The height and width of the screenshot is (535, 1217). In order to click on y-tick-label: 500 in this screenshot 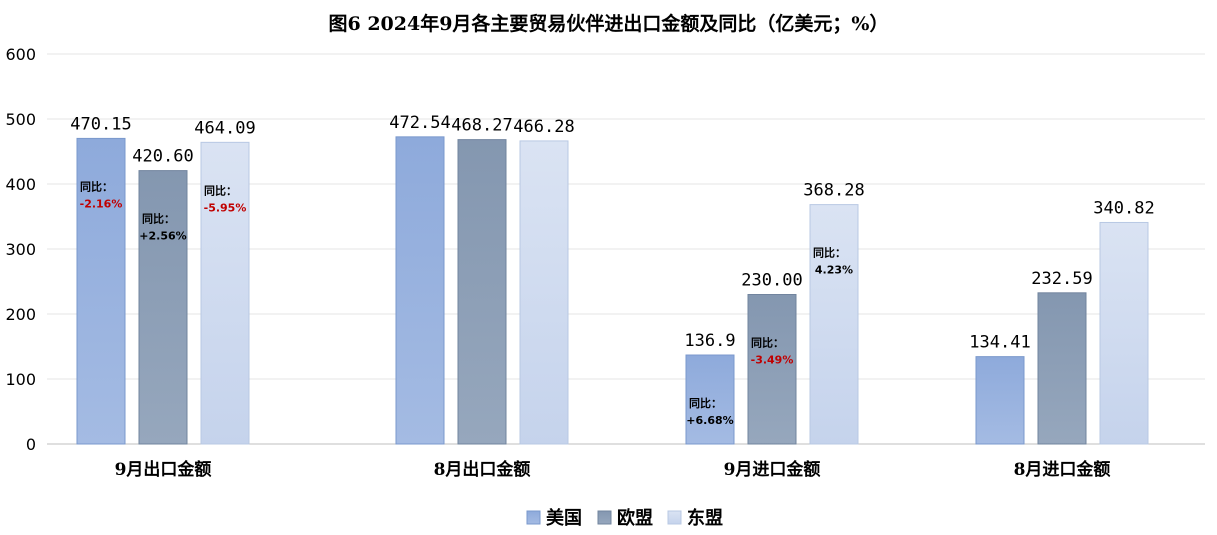, I will do `click(20, 119)`.